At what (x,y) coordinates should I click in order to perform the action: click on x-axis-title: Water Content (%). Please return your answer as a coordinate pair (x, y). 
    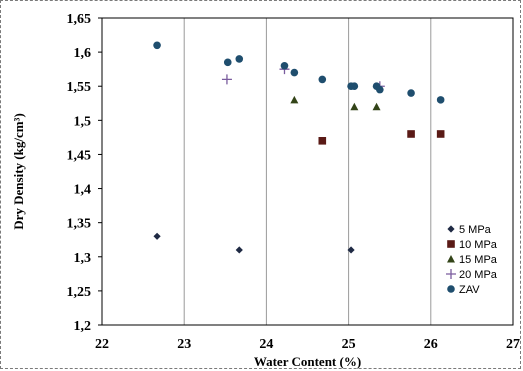
    Looking at the image, I should click on (307, 361).